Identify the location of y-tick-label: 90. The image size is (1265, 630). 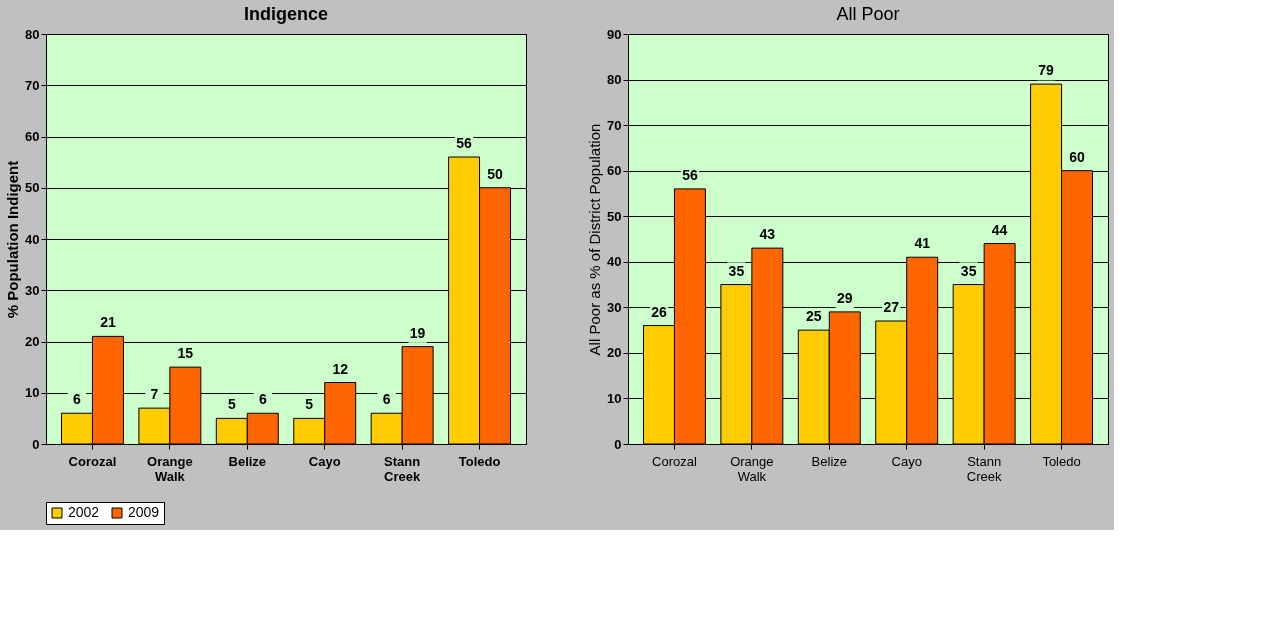
(614, 34).